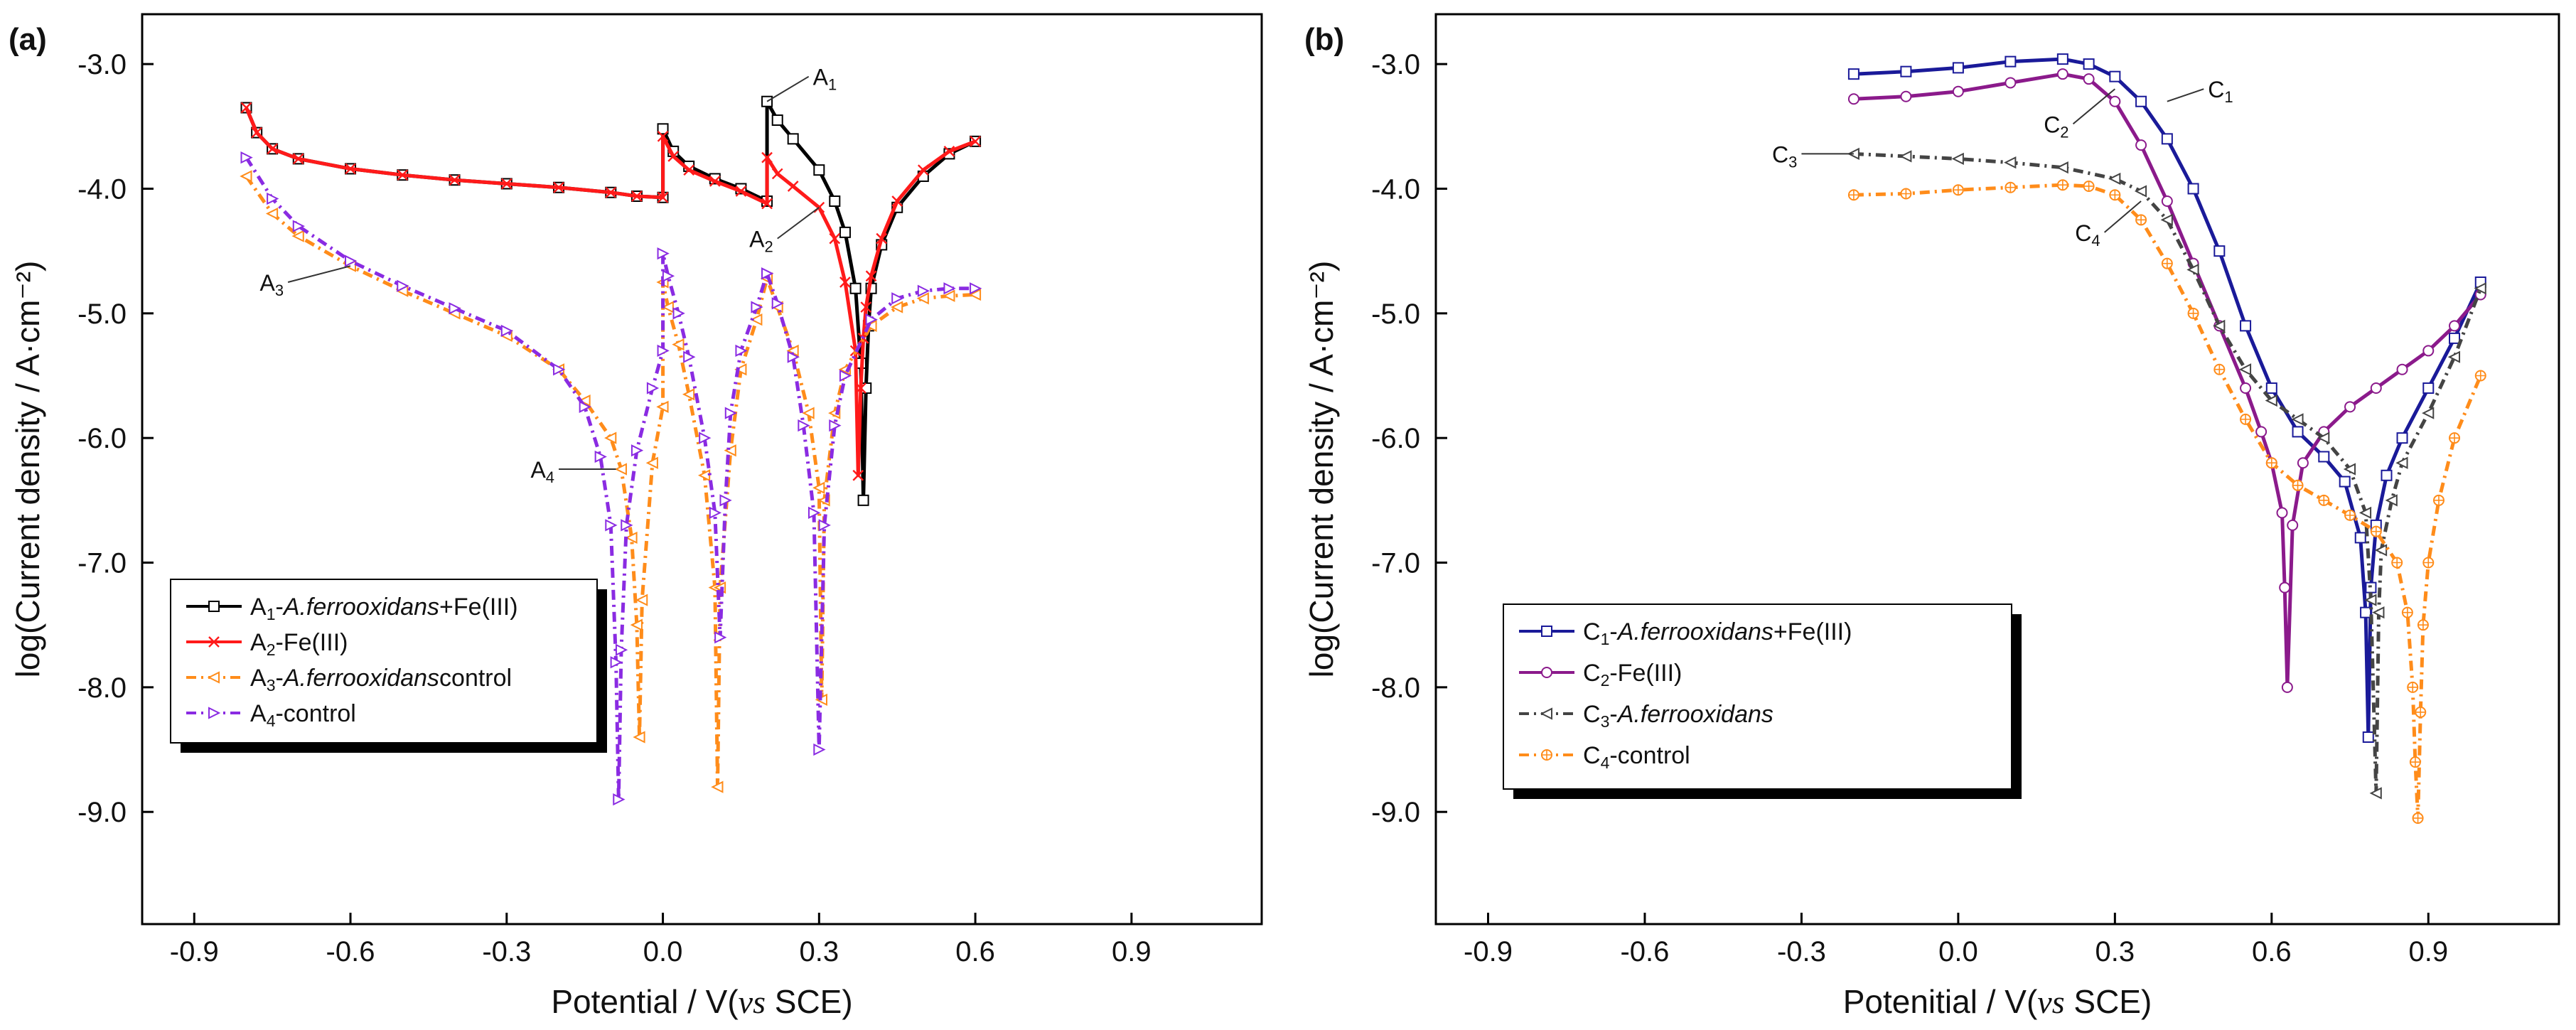 The width and height of the screenshot is (2576, 1030). What do you see at coordinates (506, 951) in the screenshot?
I see `x-tick-label: -0.3` at bounding box center [506, 951].